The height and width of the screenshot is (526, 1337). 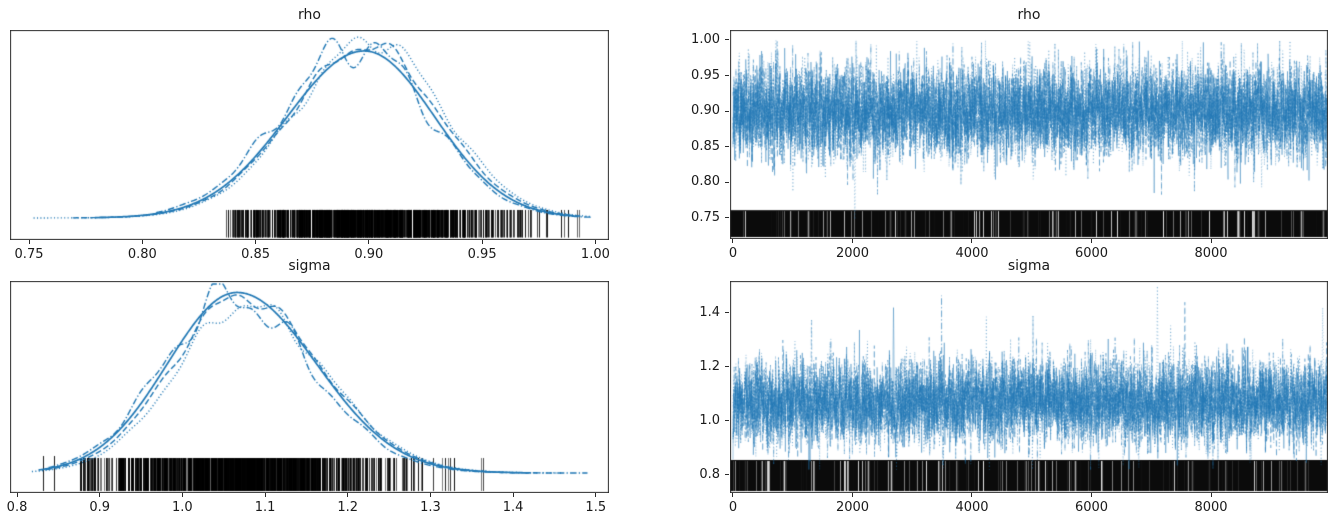 I want to click on kde-sigma-x-tick-label: 0.9, so click(x=100, y=507).